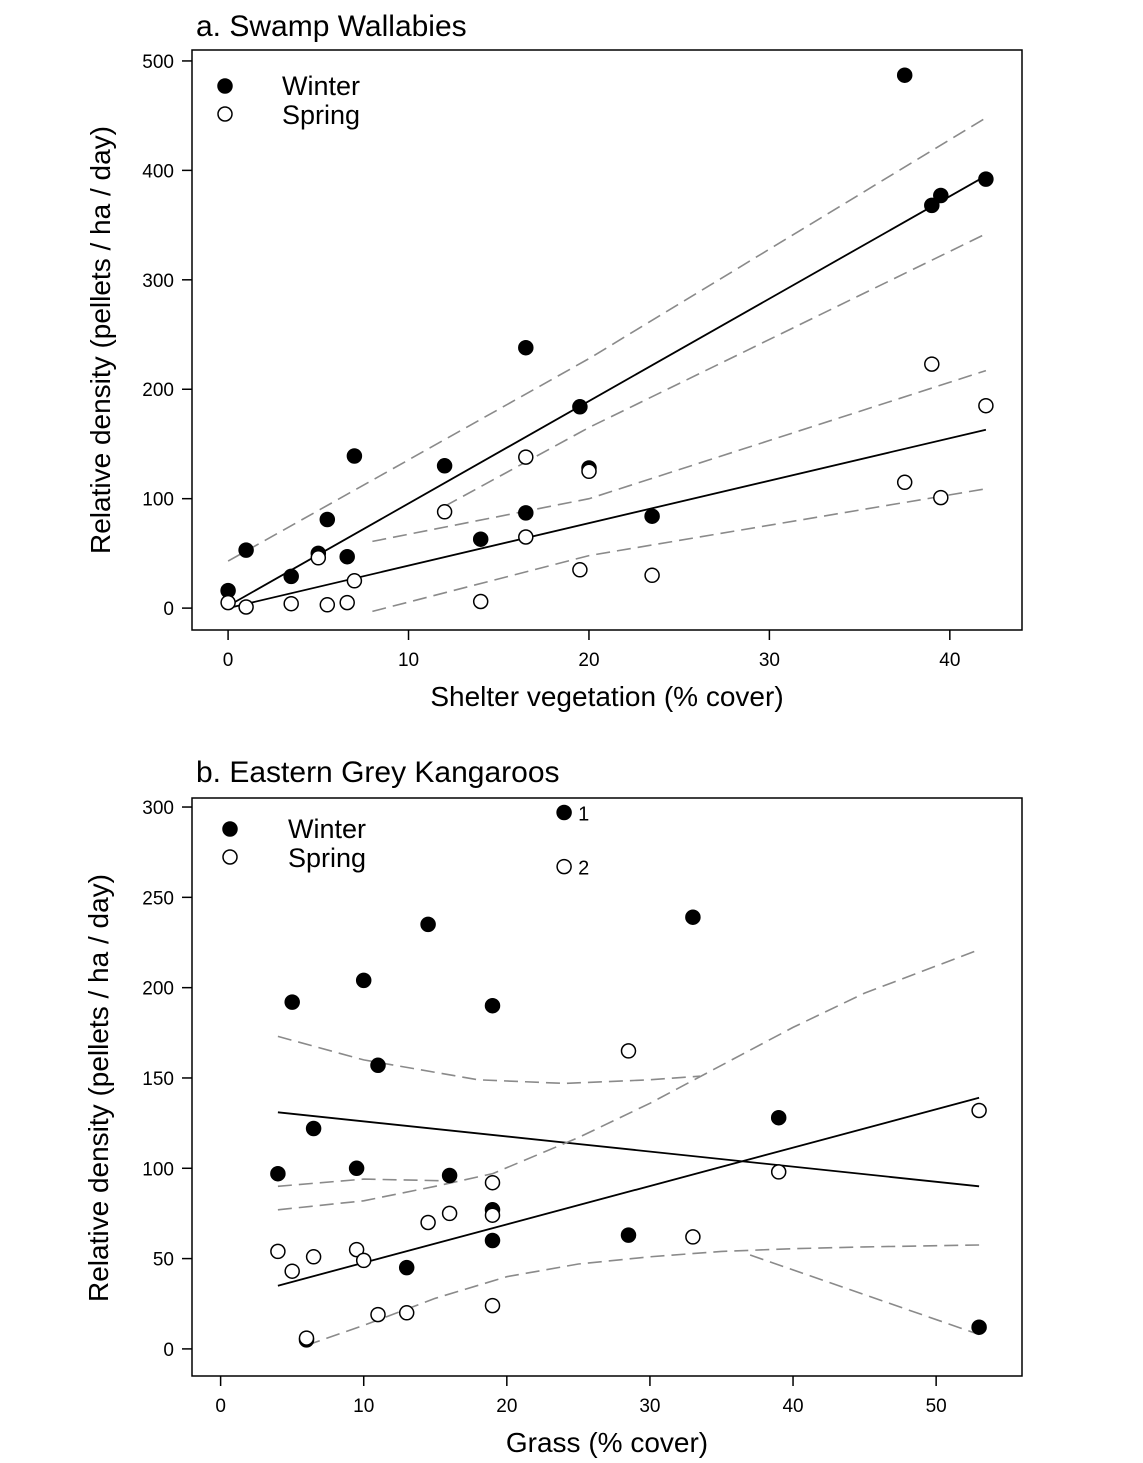 Image resolution: width=1143 pixels, height=1463 pixels. What do you see at coordinates (607, 1442) in the screenshot?
I see `x-axis-label: Grass (% cover)` at bounding box center [607, 1442].